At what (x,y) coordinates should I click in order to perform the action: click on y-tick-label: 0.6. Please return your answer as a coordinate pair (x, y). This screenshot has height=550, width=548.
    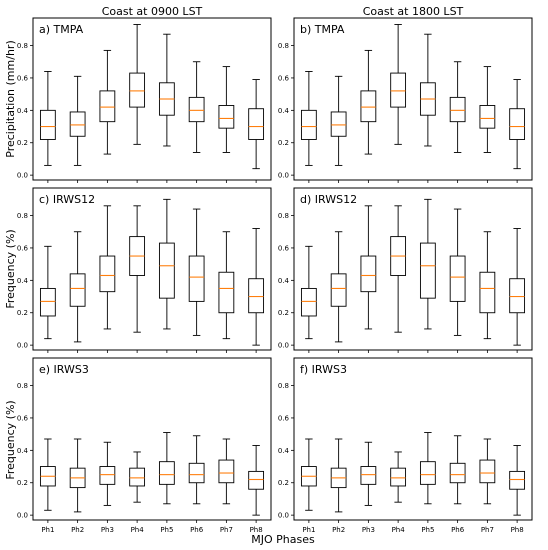
    Looking at the image, I should click on (23, 248).